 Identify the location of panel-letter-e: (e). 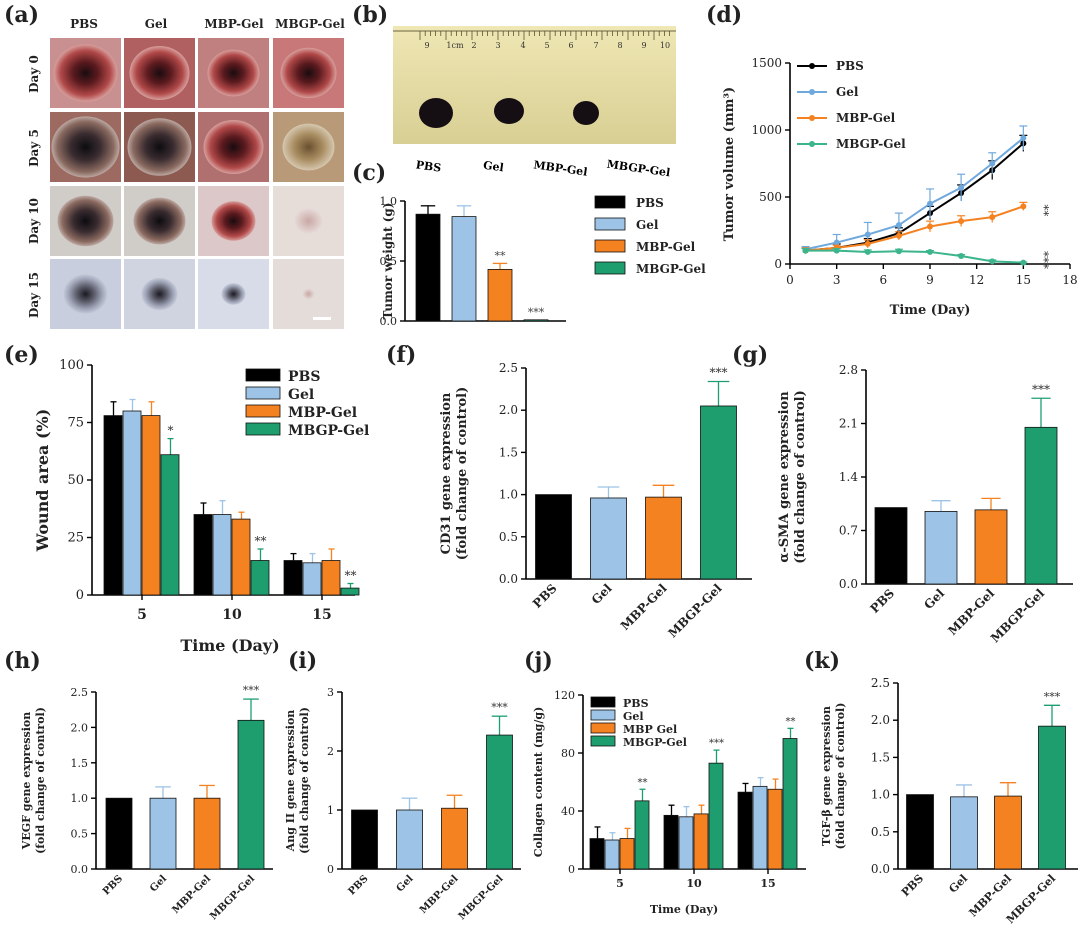
(21, 355).